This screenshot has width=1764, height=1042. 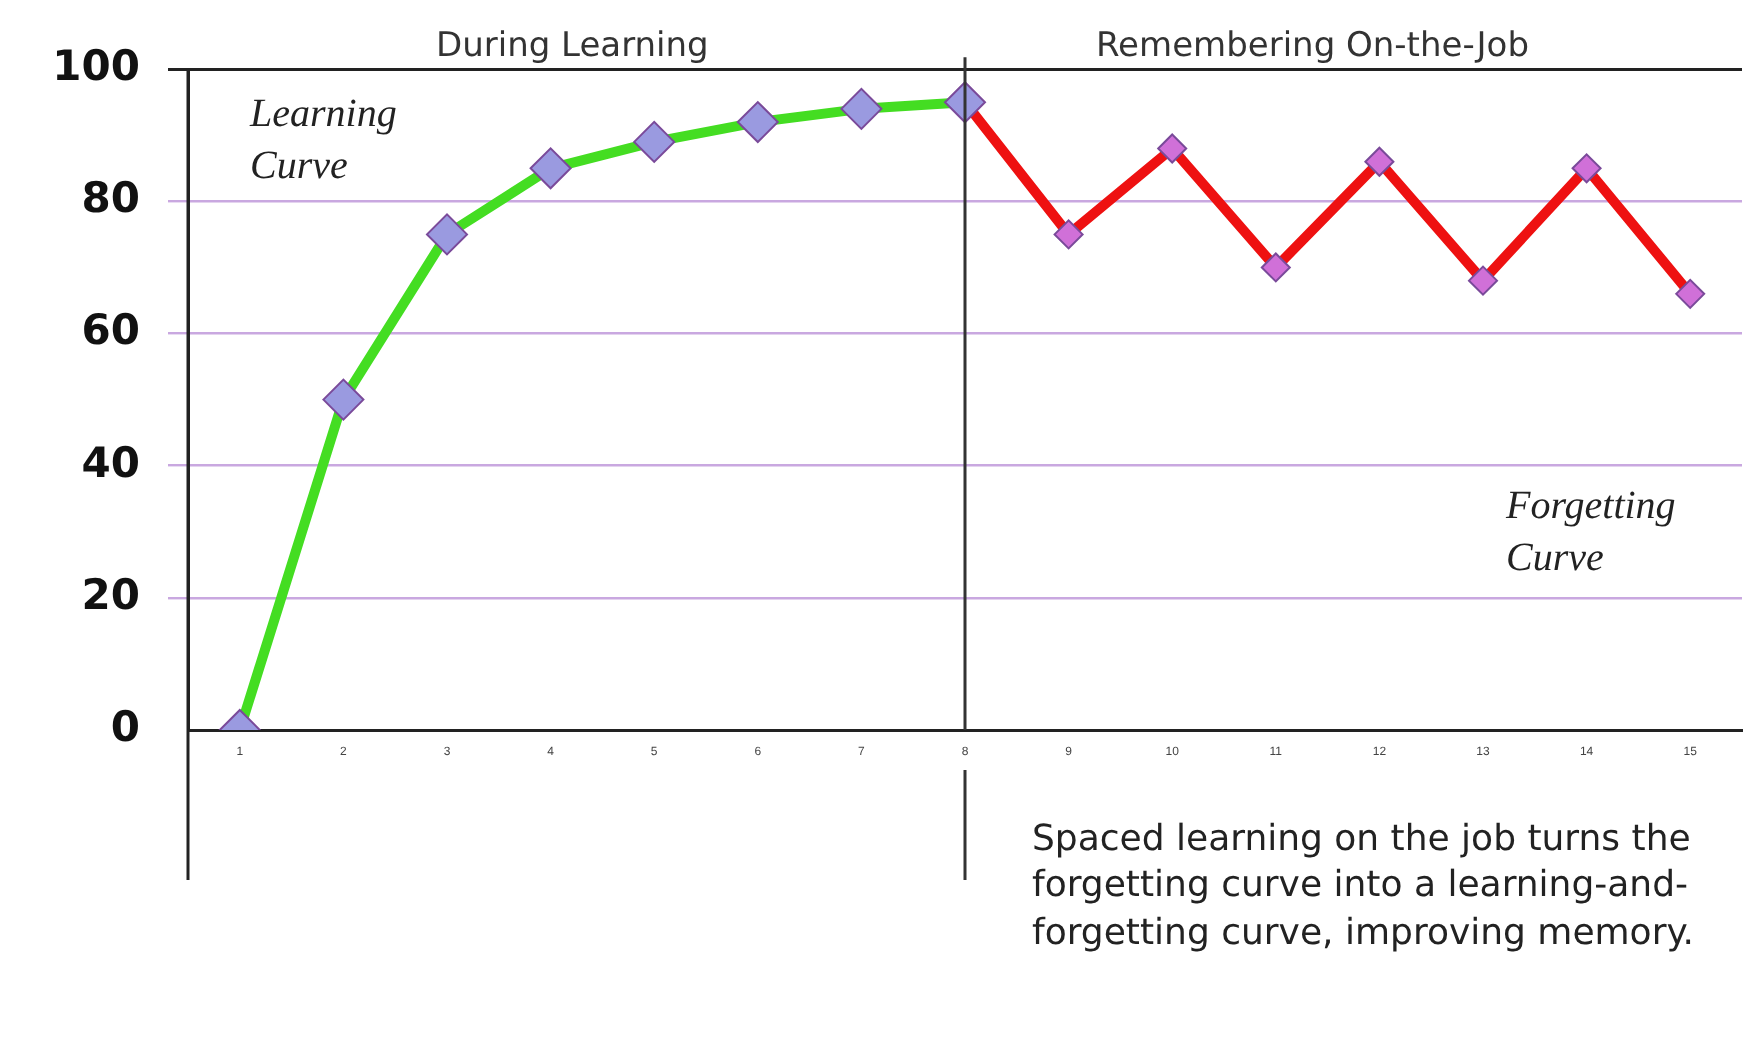 What do you see at coordinates (1592, 533) in the screenshot?
I see `annotation: Forgetting Curve` at bounding box center [1592, 533].